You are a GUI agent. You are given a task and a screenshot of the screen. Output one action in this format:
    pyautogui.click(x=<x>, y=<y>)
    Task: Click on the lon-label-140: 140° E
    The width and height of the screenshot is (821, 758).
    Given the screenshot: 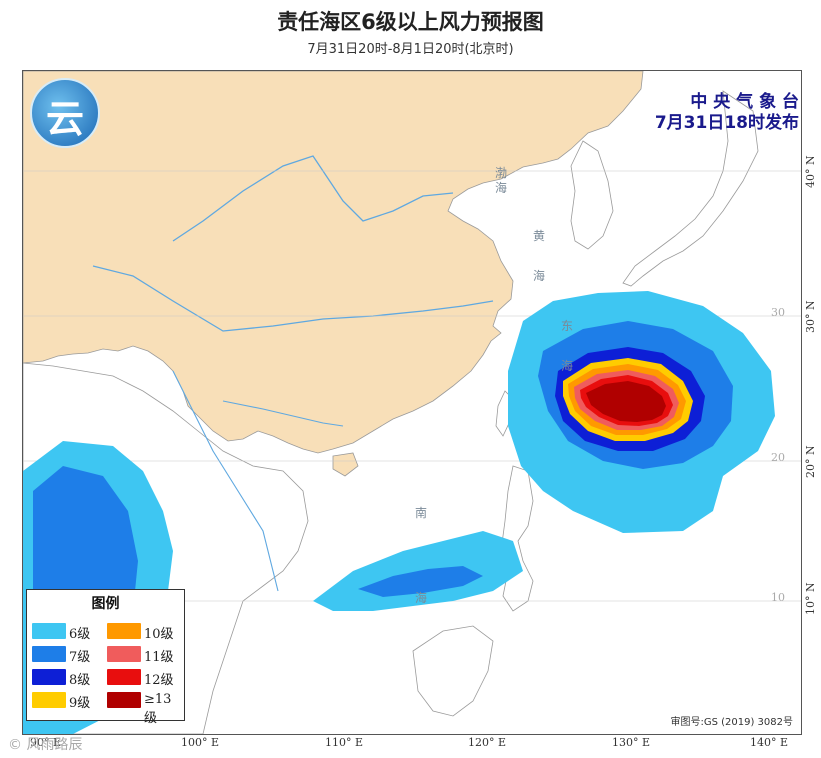 What is the action you would take?
    pyautogui.click(x=769, y=742)
    